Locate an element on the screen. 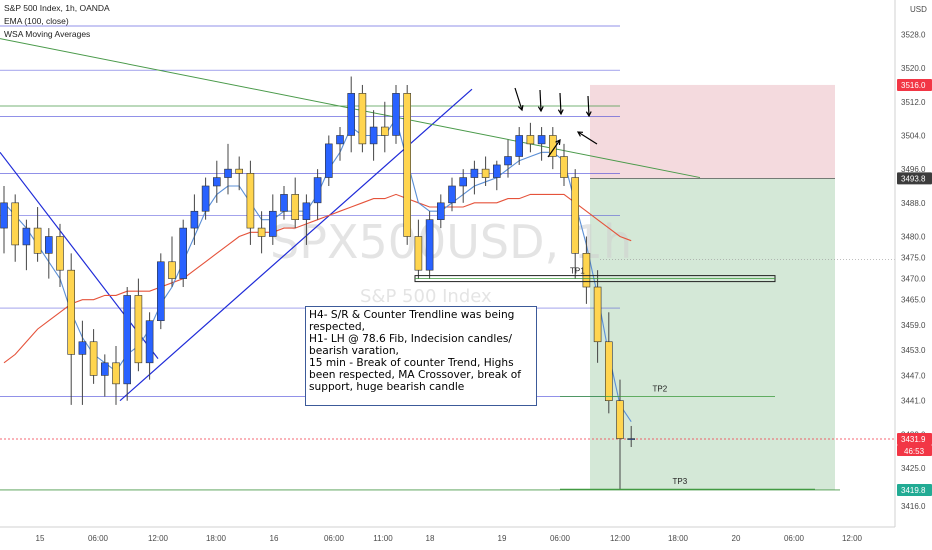 Image resolution: width=932 pixels, height=550 pixels. note-line: been respected, MA Crossover, break of is located at coordinates (415, 375).